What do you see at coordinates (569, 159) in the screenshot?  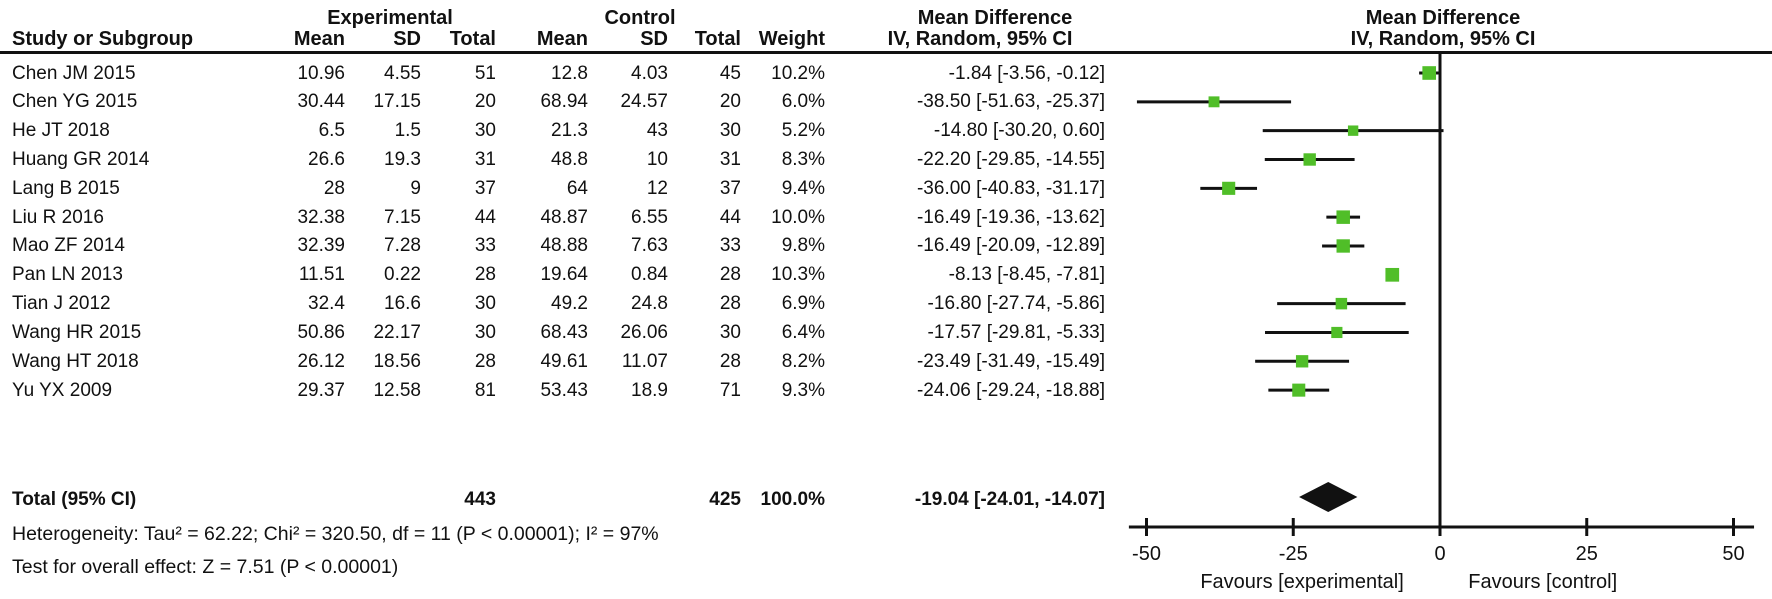 I see `study-mean-control: 48.8` at bounding box center [569, 159].